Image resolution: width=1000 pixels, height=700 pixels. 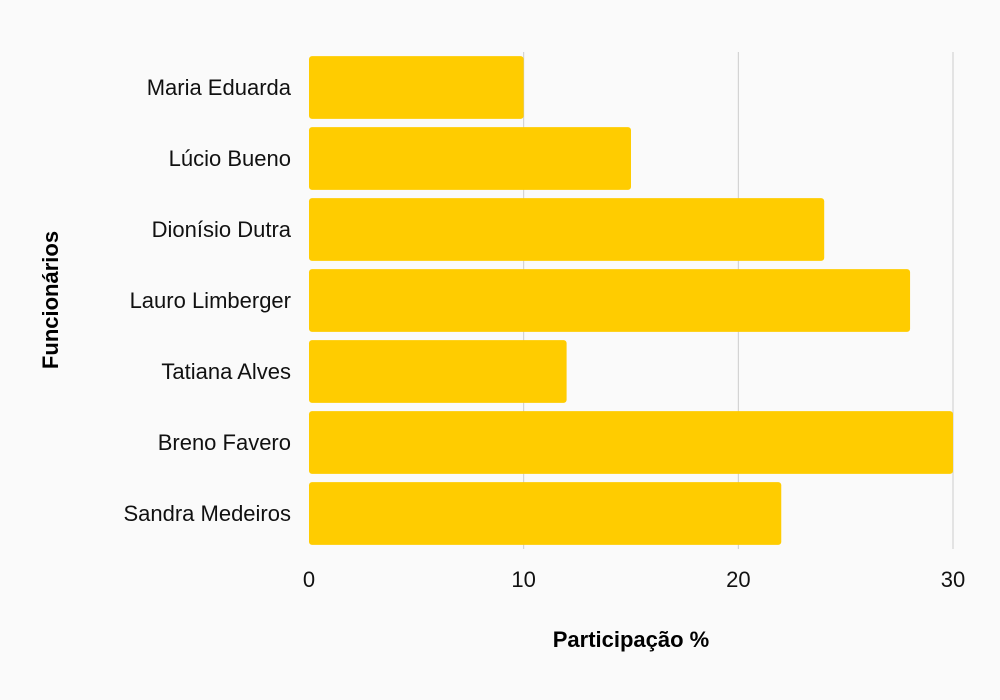 I want to click on x-axis-title: Participação %, so click(x=631, y=639).